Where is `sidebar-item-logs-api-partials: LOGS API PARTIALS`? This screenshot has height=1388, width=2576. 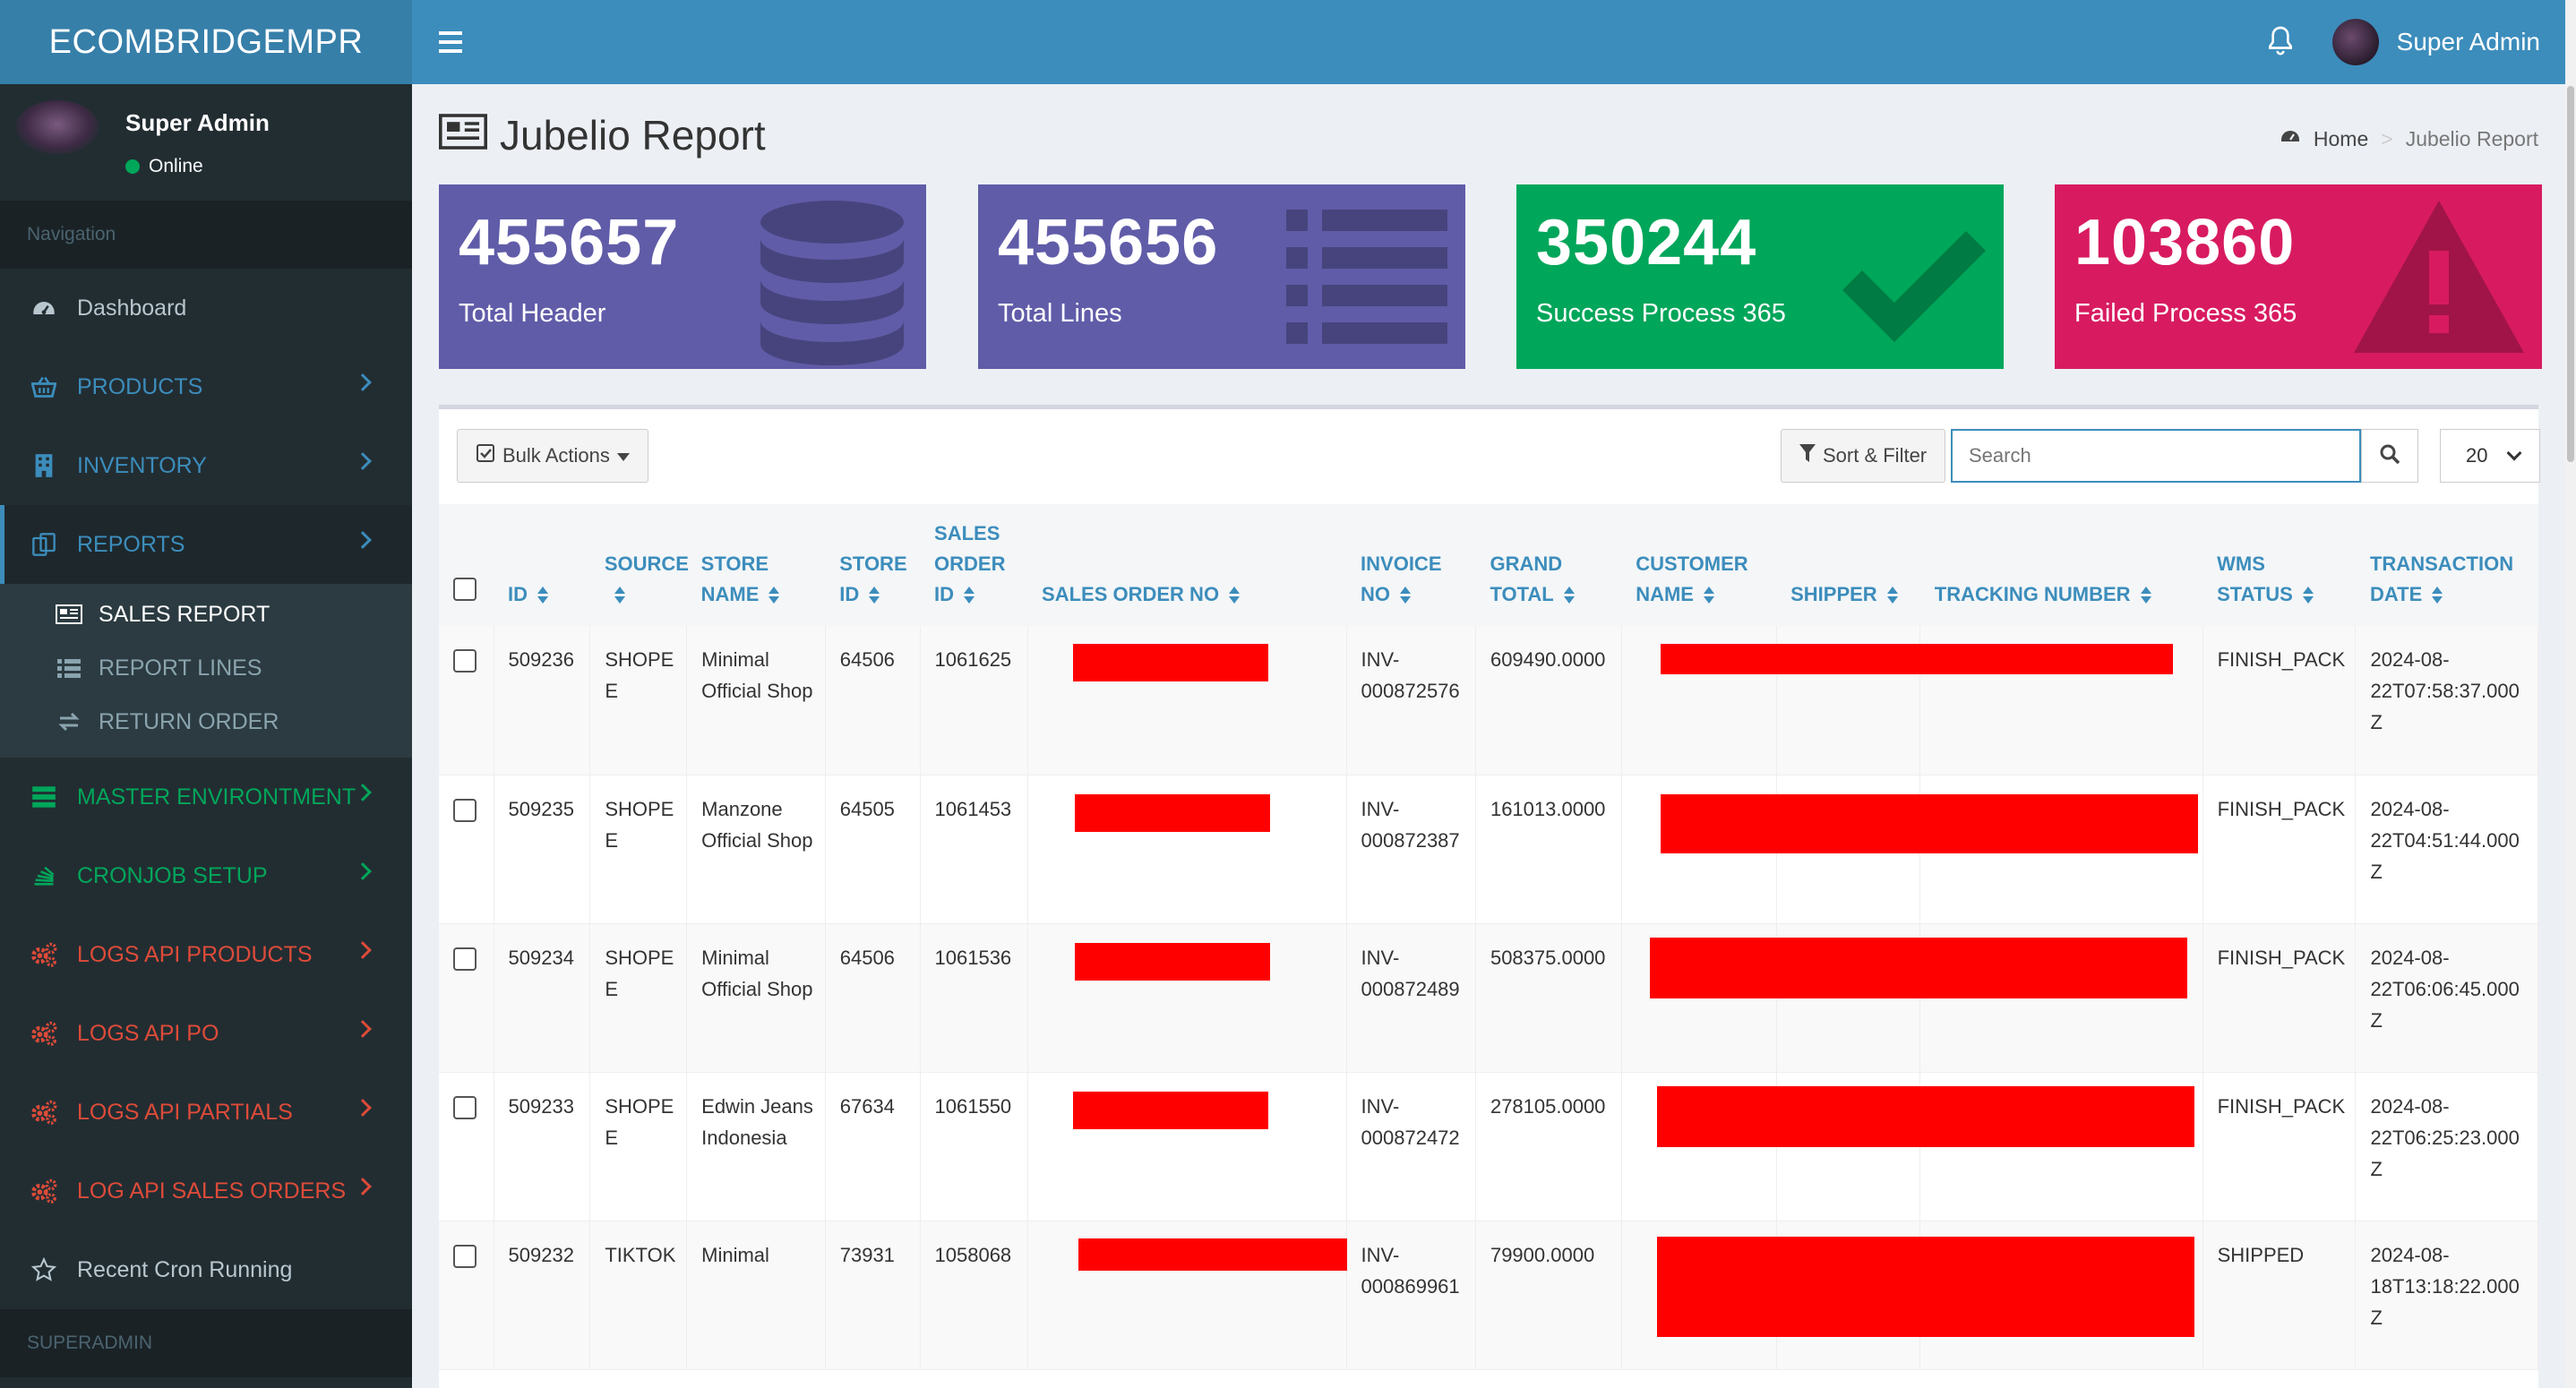
sidebar-item-logs-api-partials: LOGS API PARTIALS is located at coordinates (206, 1112).